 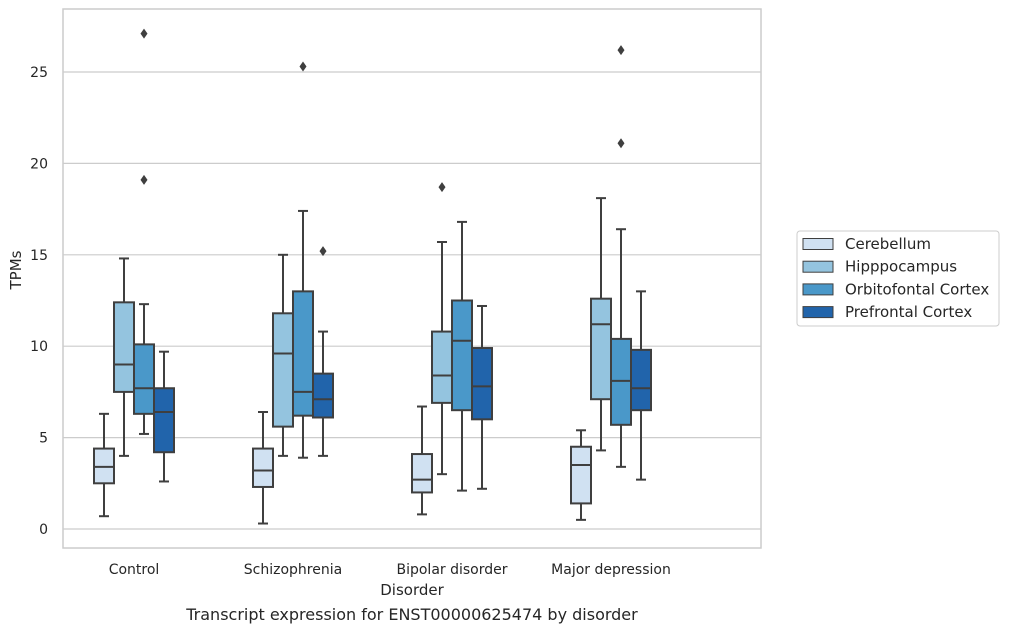 I want to click on y-tick-label: 25, so click(x=39, y=73).